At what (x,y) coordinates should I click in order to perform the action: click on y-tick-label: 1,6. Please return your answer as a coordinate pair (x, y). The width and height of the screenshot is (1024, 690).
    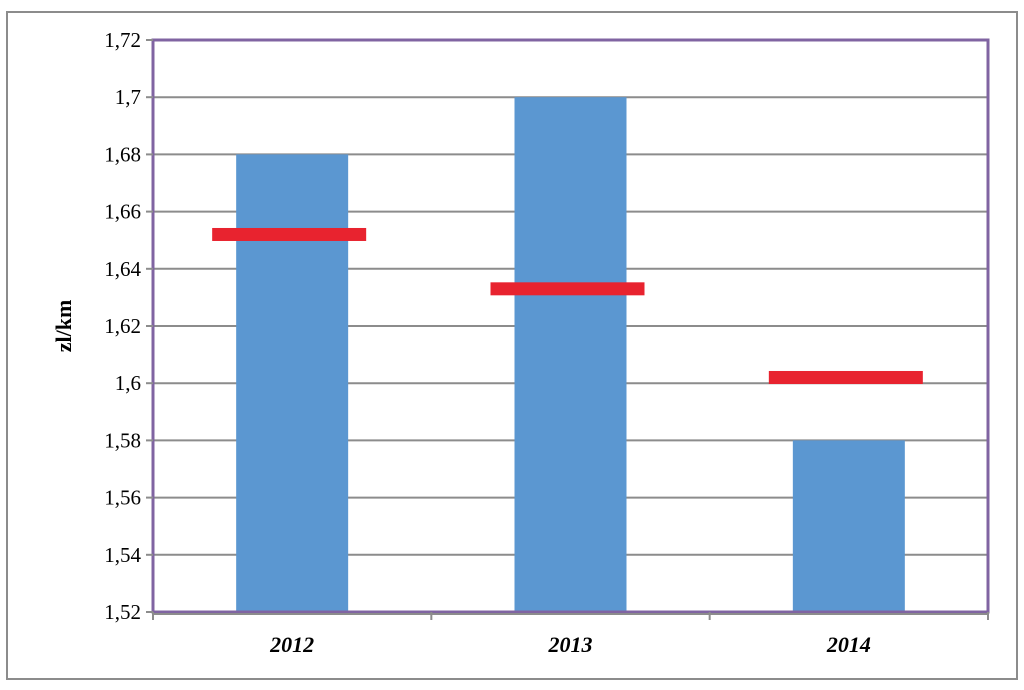
    Looking at the image, I should click on (128, 383).